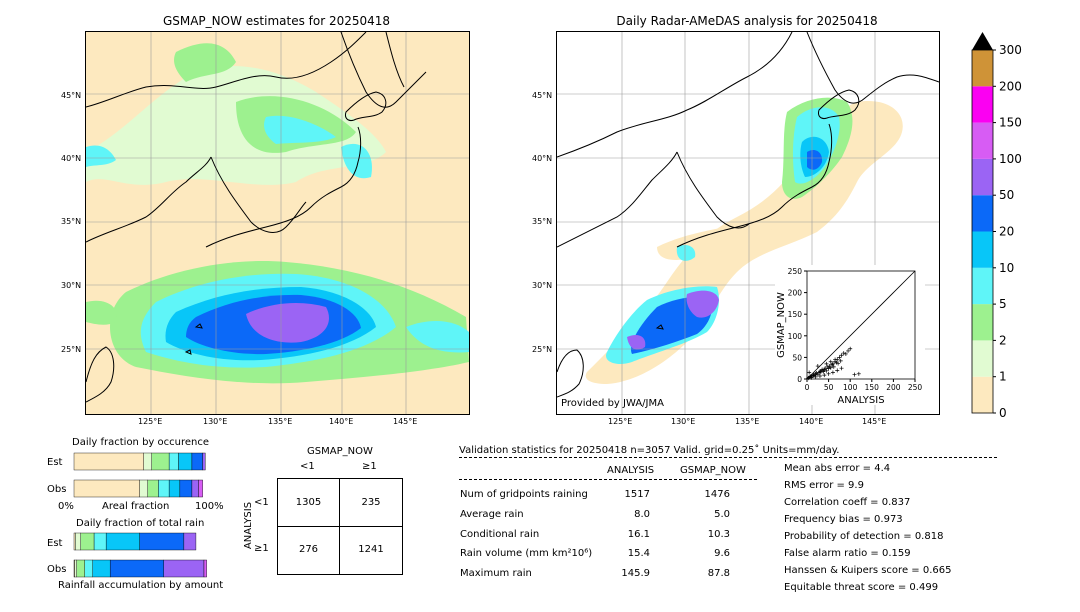  What do you see at coordinates (276, 21) in the screenshot?
I see `left-map-title: GSMAP_NOW estimates for 20250418` at bounding box center [276, 21].